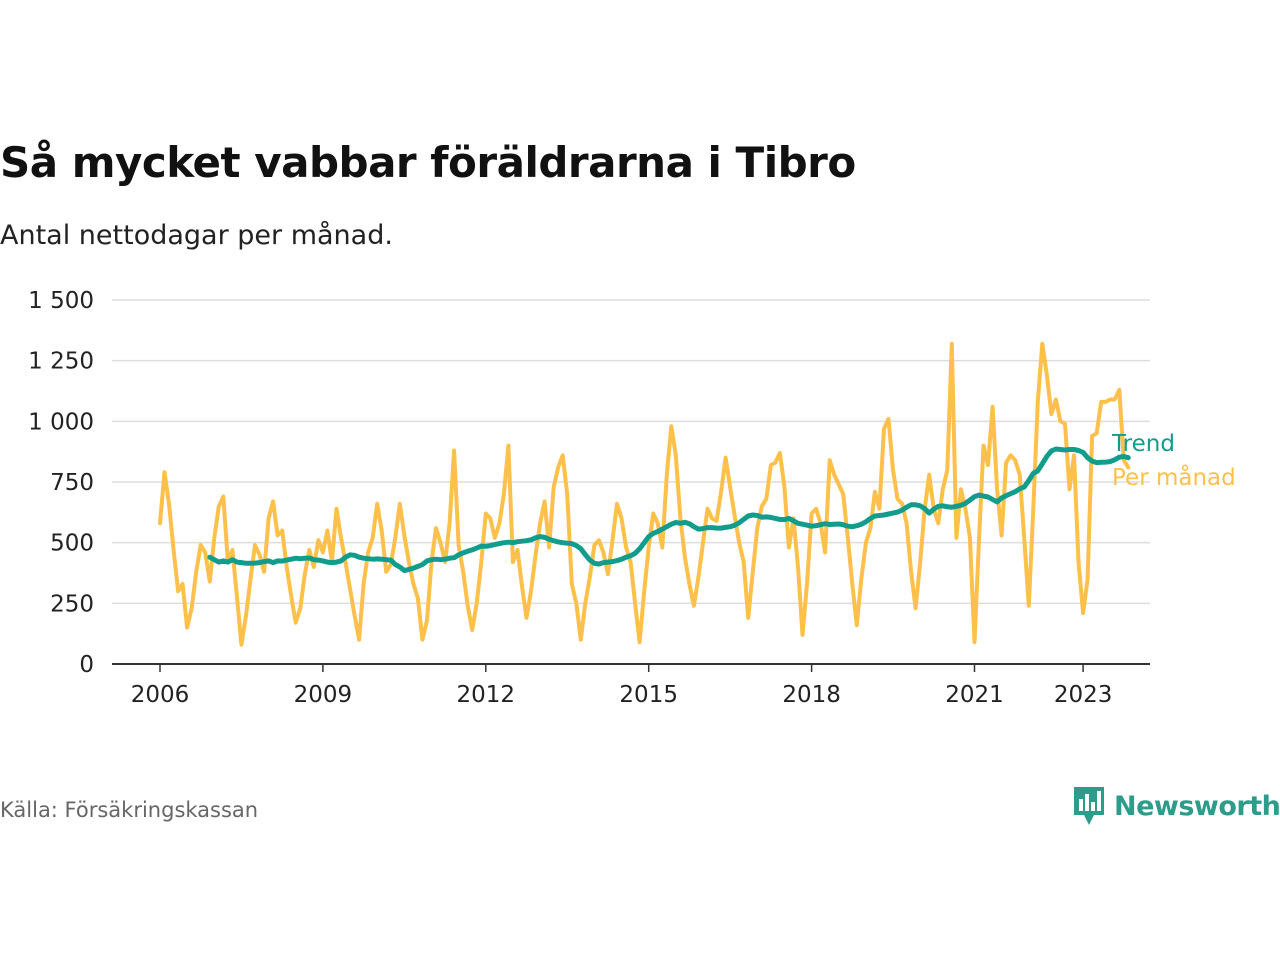 The height and width of the screenshot is (960, 1280). What do you see at coordinates (1143, 444) in the screenshot?
I see `series-label-trend: Trend` at bounding box center [1143, 444].